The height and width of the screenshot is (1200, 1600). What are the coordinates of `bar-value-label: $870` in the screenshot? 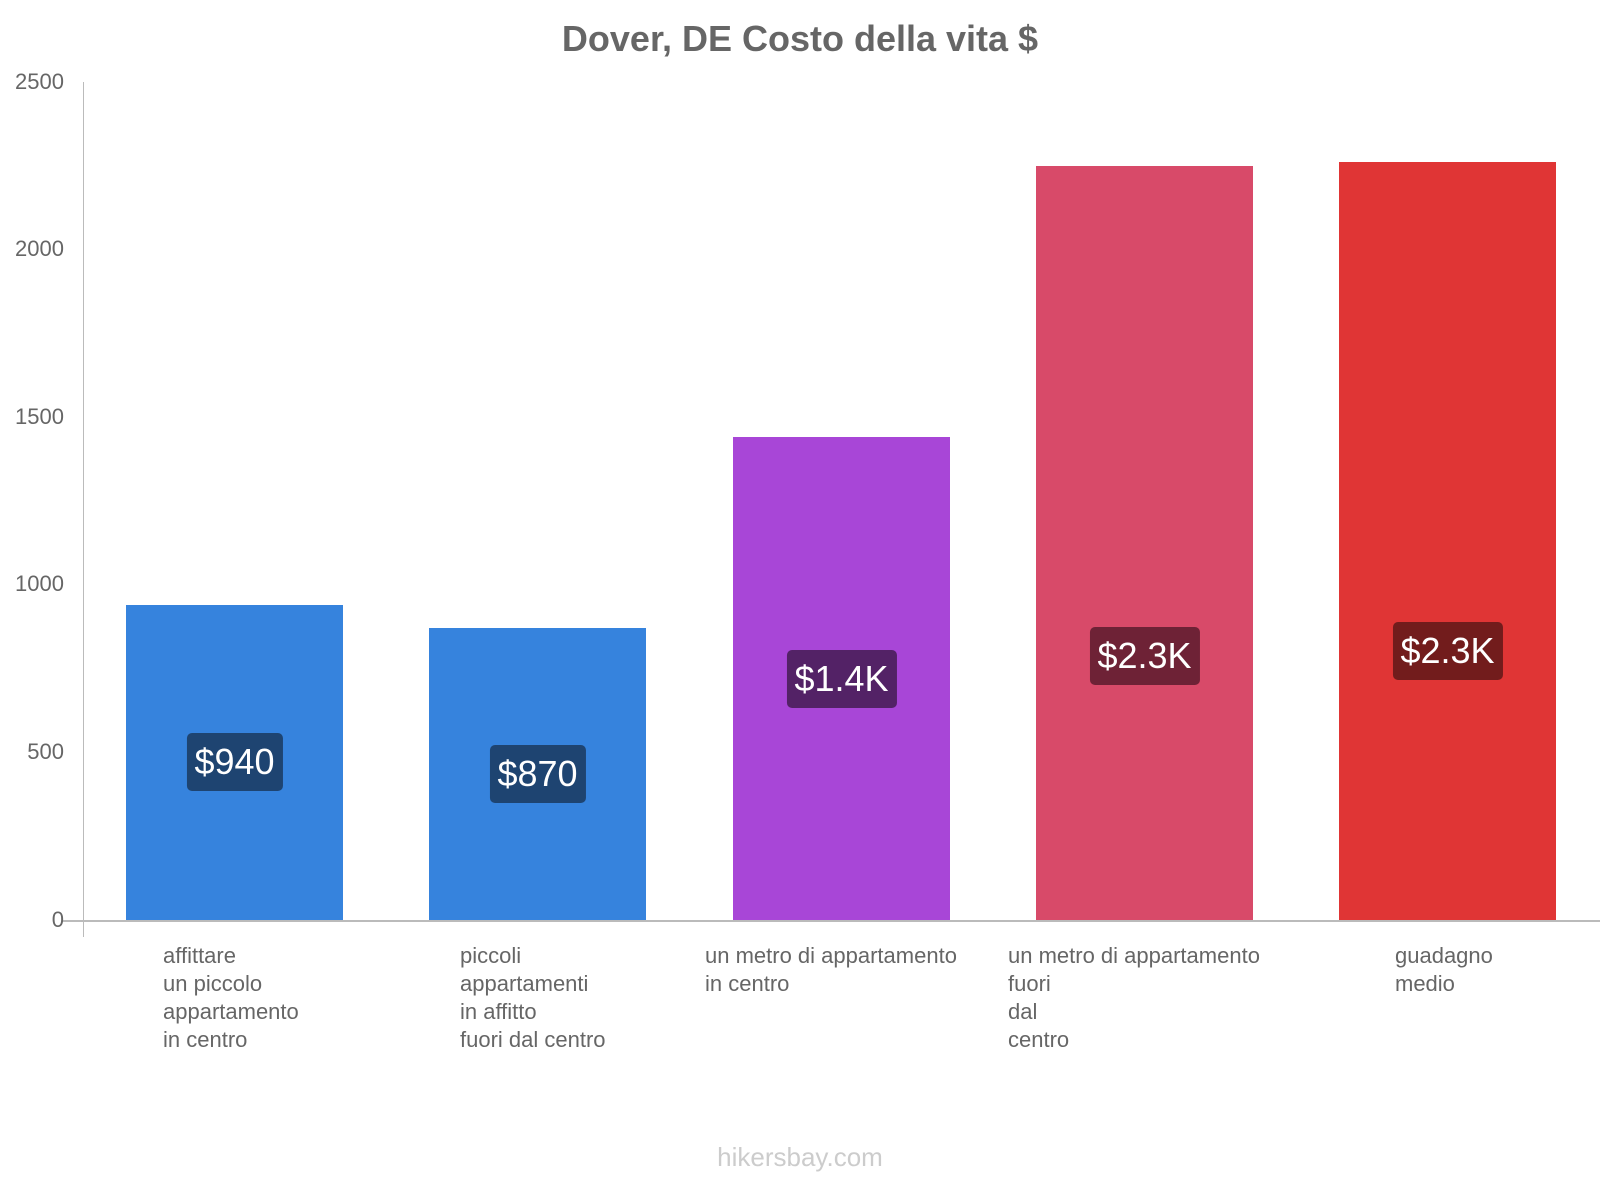 It's located at (537, 774).